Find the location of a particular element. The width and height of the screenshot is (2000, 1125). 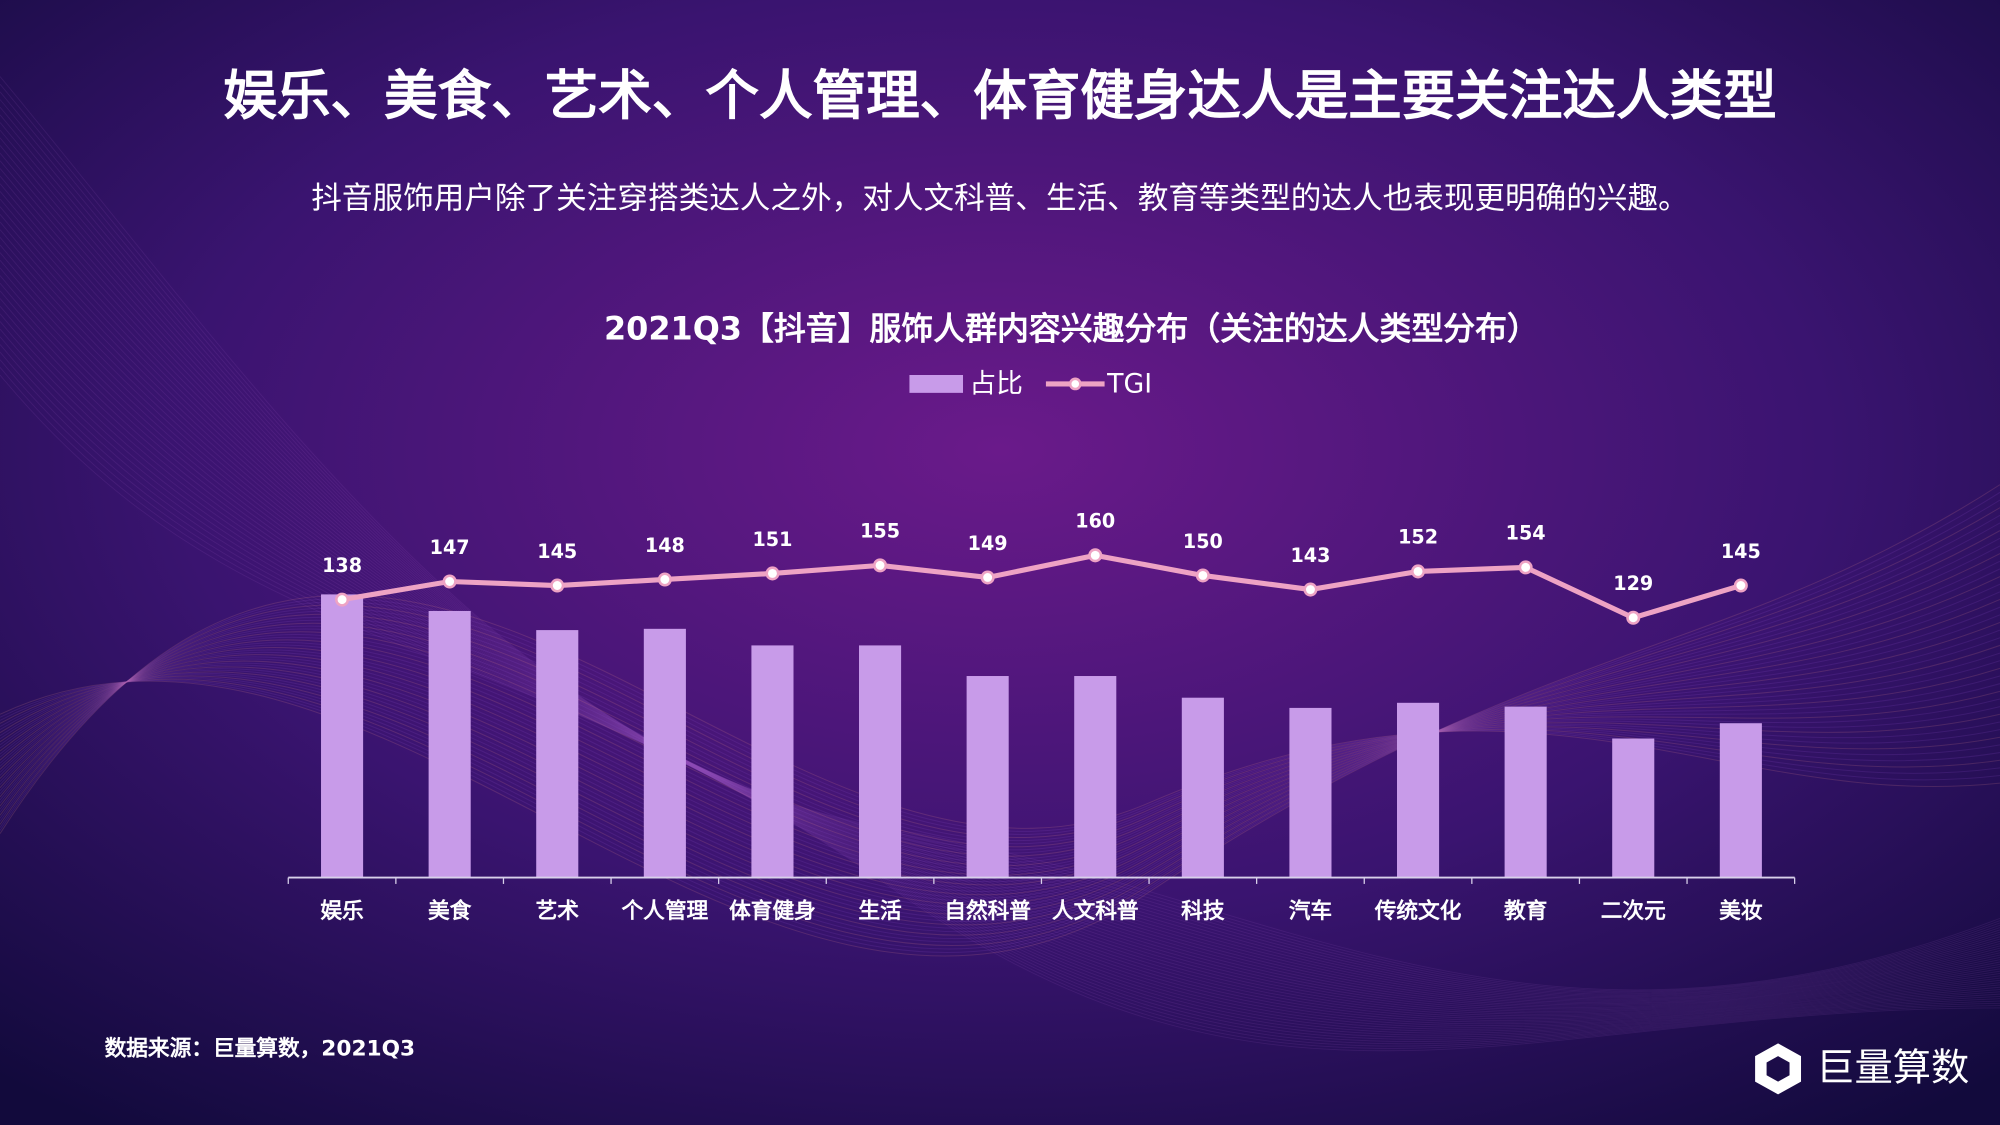

legend-label: 占比 is located at coordinates (996, 384).